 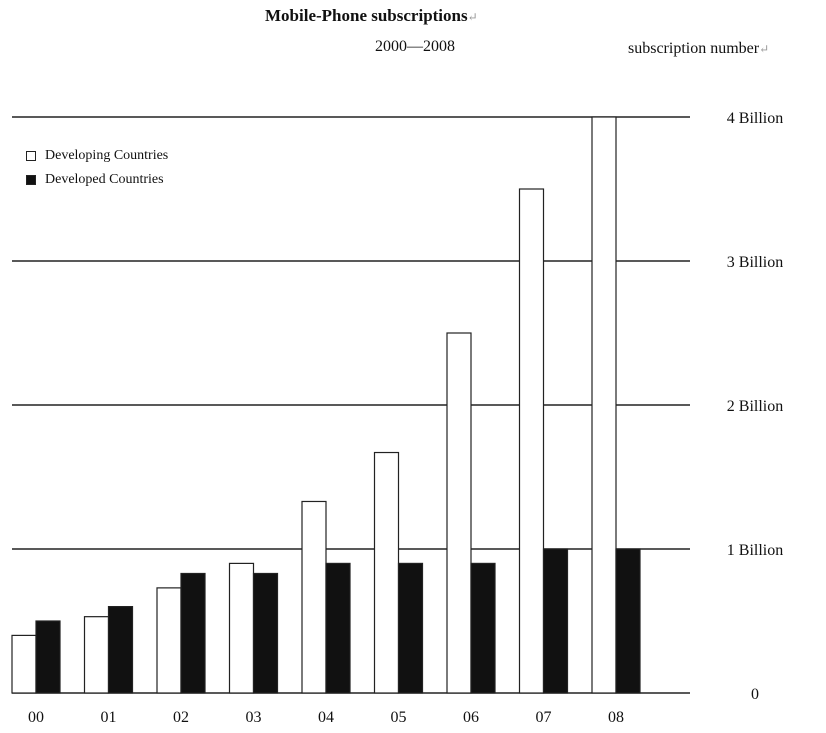 I want to click on legend: Developing Countries Developed Countries, so click(x=97, y=168).